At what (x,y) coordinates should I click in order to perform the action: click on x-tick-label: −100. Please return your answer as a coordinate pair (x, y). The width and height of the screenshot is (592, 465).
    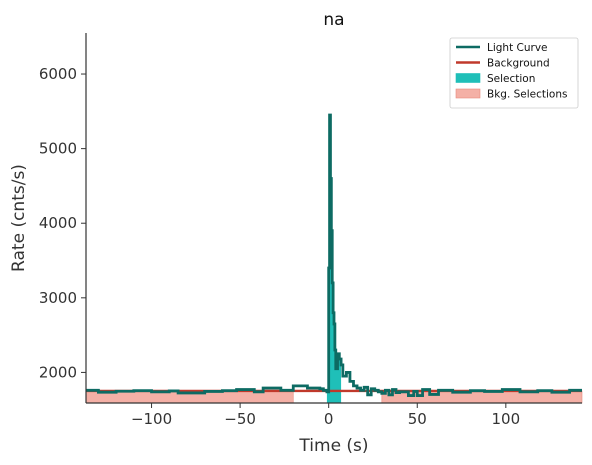
    Looking at the image, I should click on (151, 419).